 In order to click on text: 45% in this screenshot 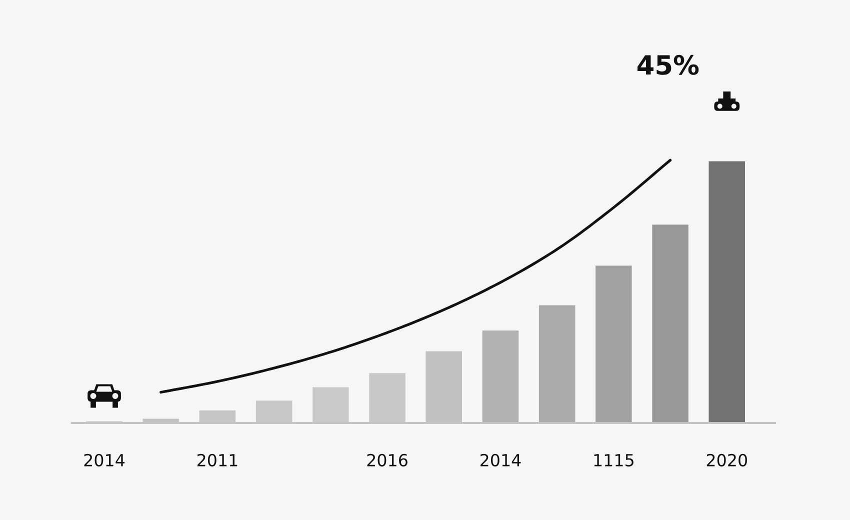, I will do `click(668, 64)`.